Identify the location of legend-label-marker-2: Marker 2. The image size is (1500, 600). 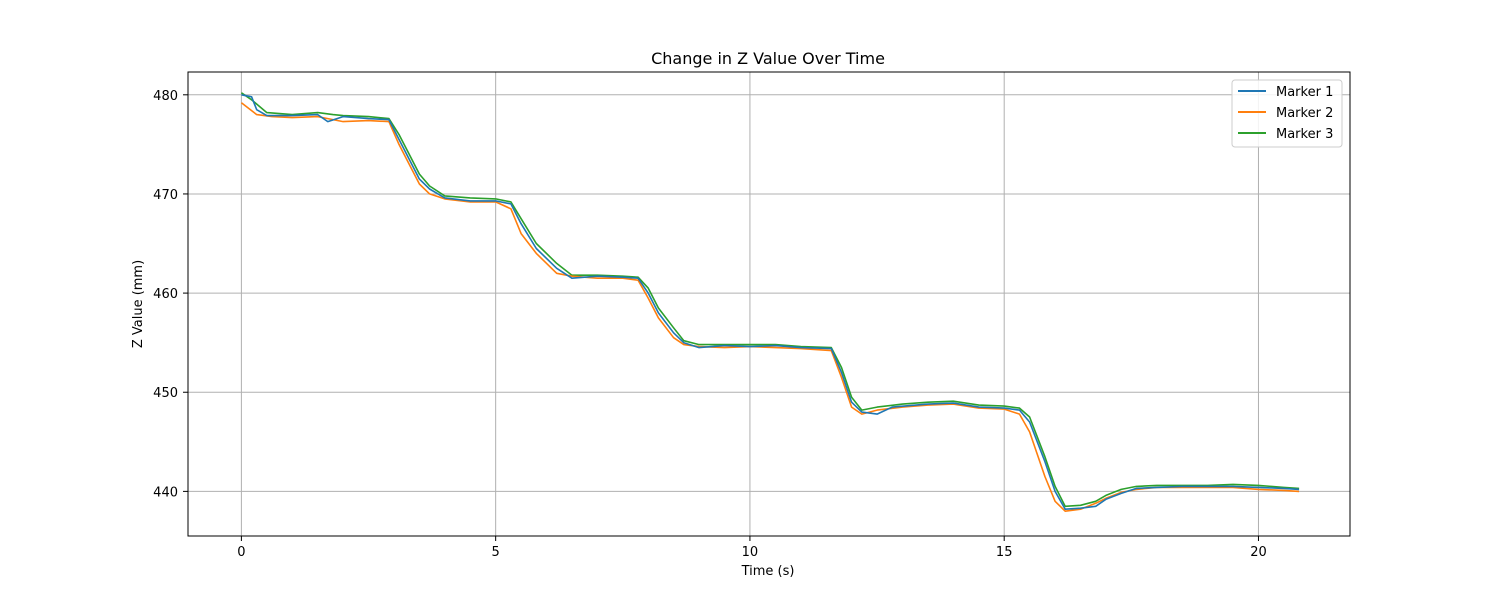
(1304, 113).